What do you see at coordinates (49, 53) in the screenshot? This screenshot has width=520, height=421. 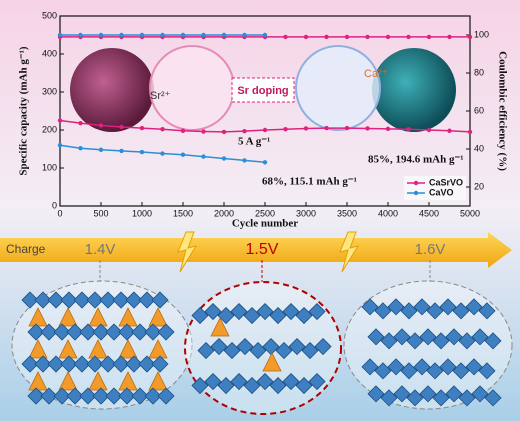 I see `y-tick-label: 400` at bounding box center [49, 53].